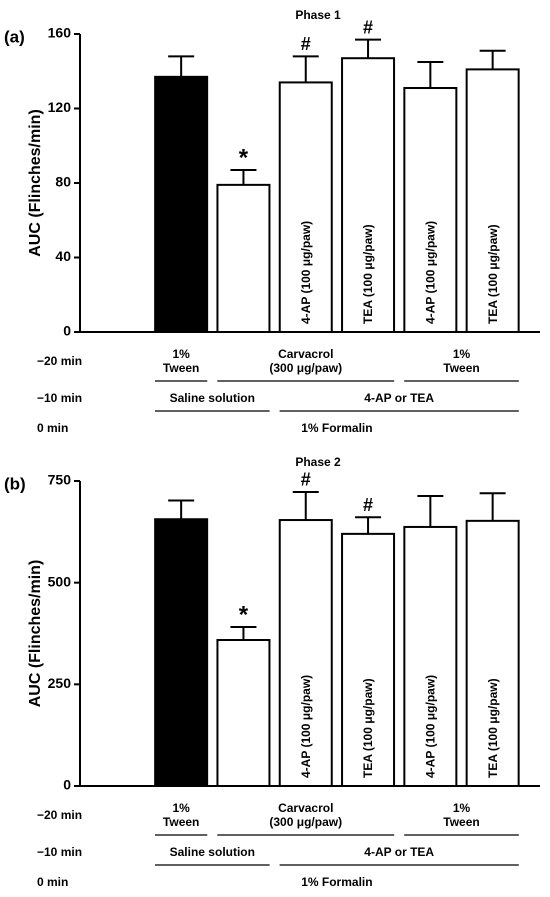  I want to click on chart-title: Phase 2, so click(318, 462).